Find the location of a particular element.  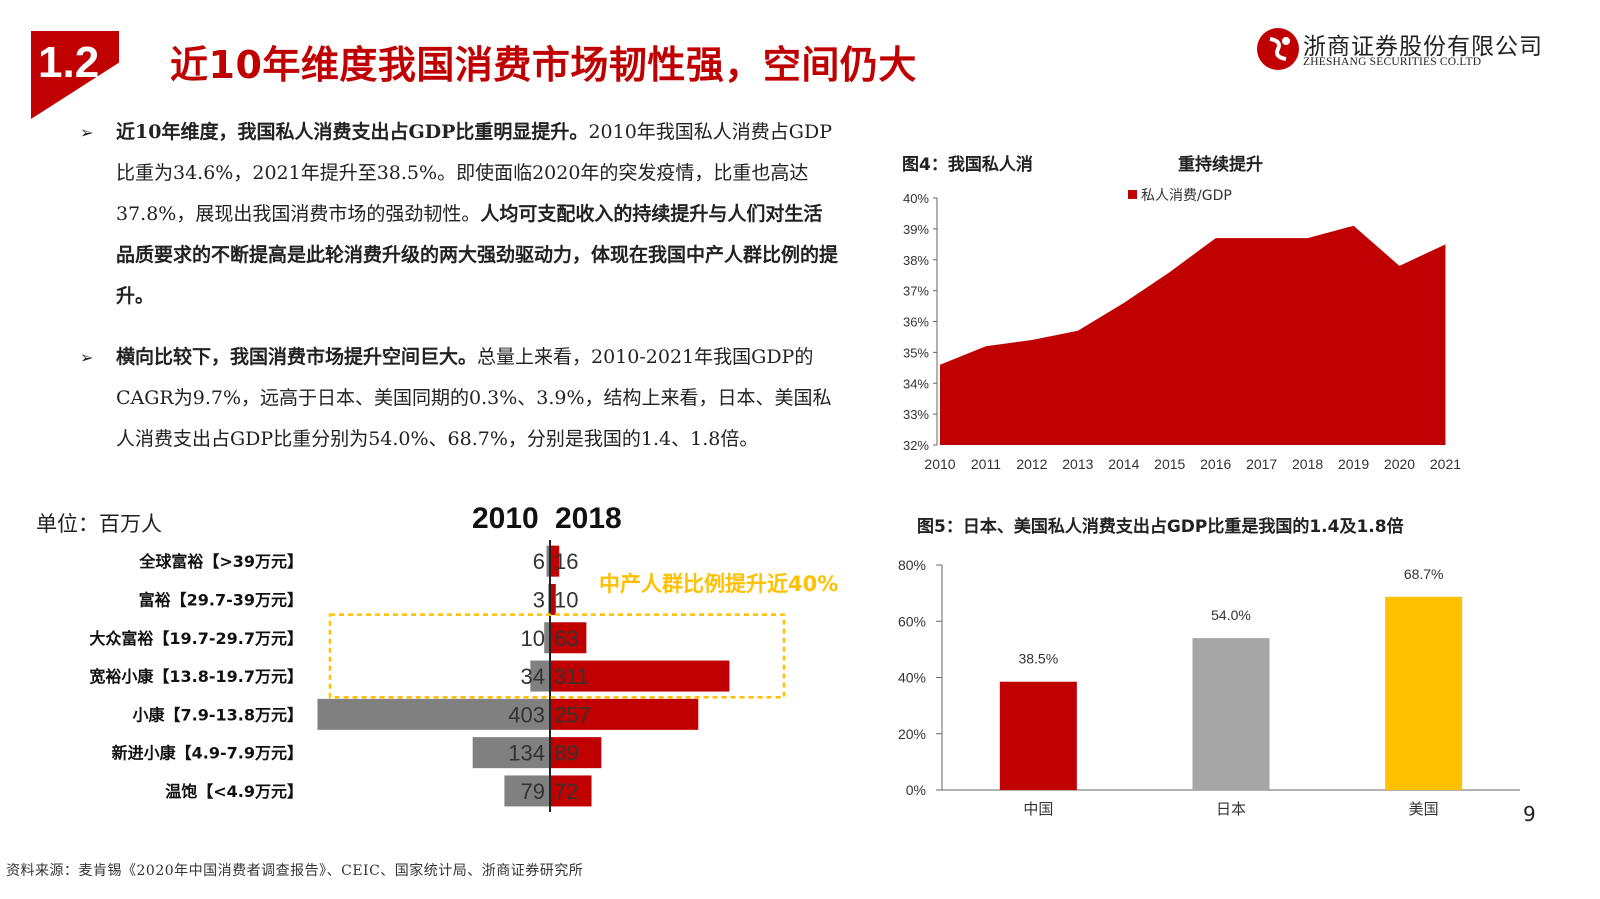

value-label-2018: 16 is located at coordinates (566, 561).